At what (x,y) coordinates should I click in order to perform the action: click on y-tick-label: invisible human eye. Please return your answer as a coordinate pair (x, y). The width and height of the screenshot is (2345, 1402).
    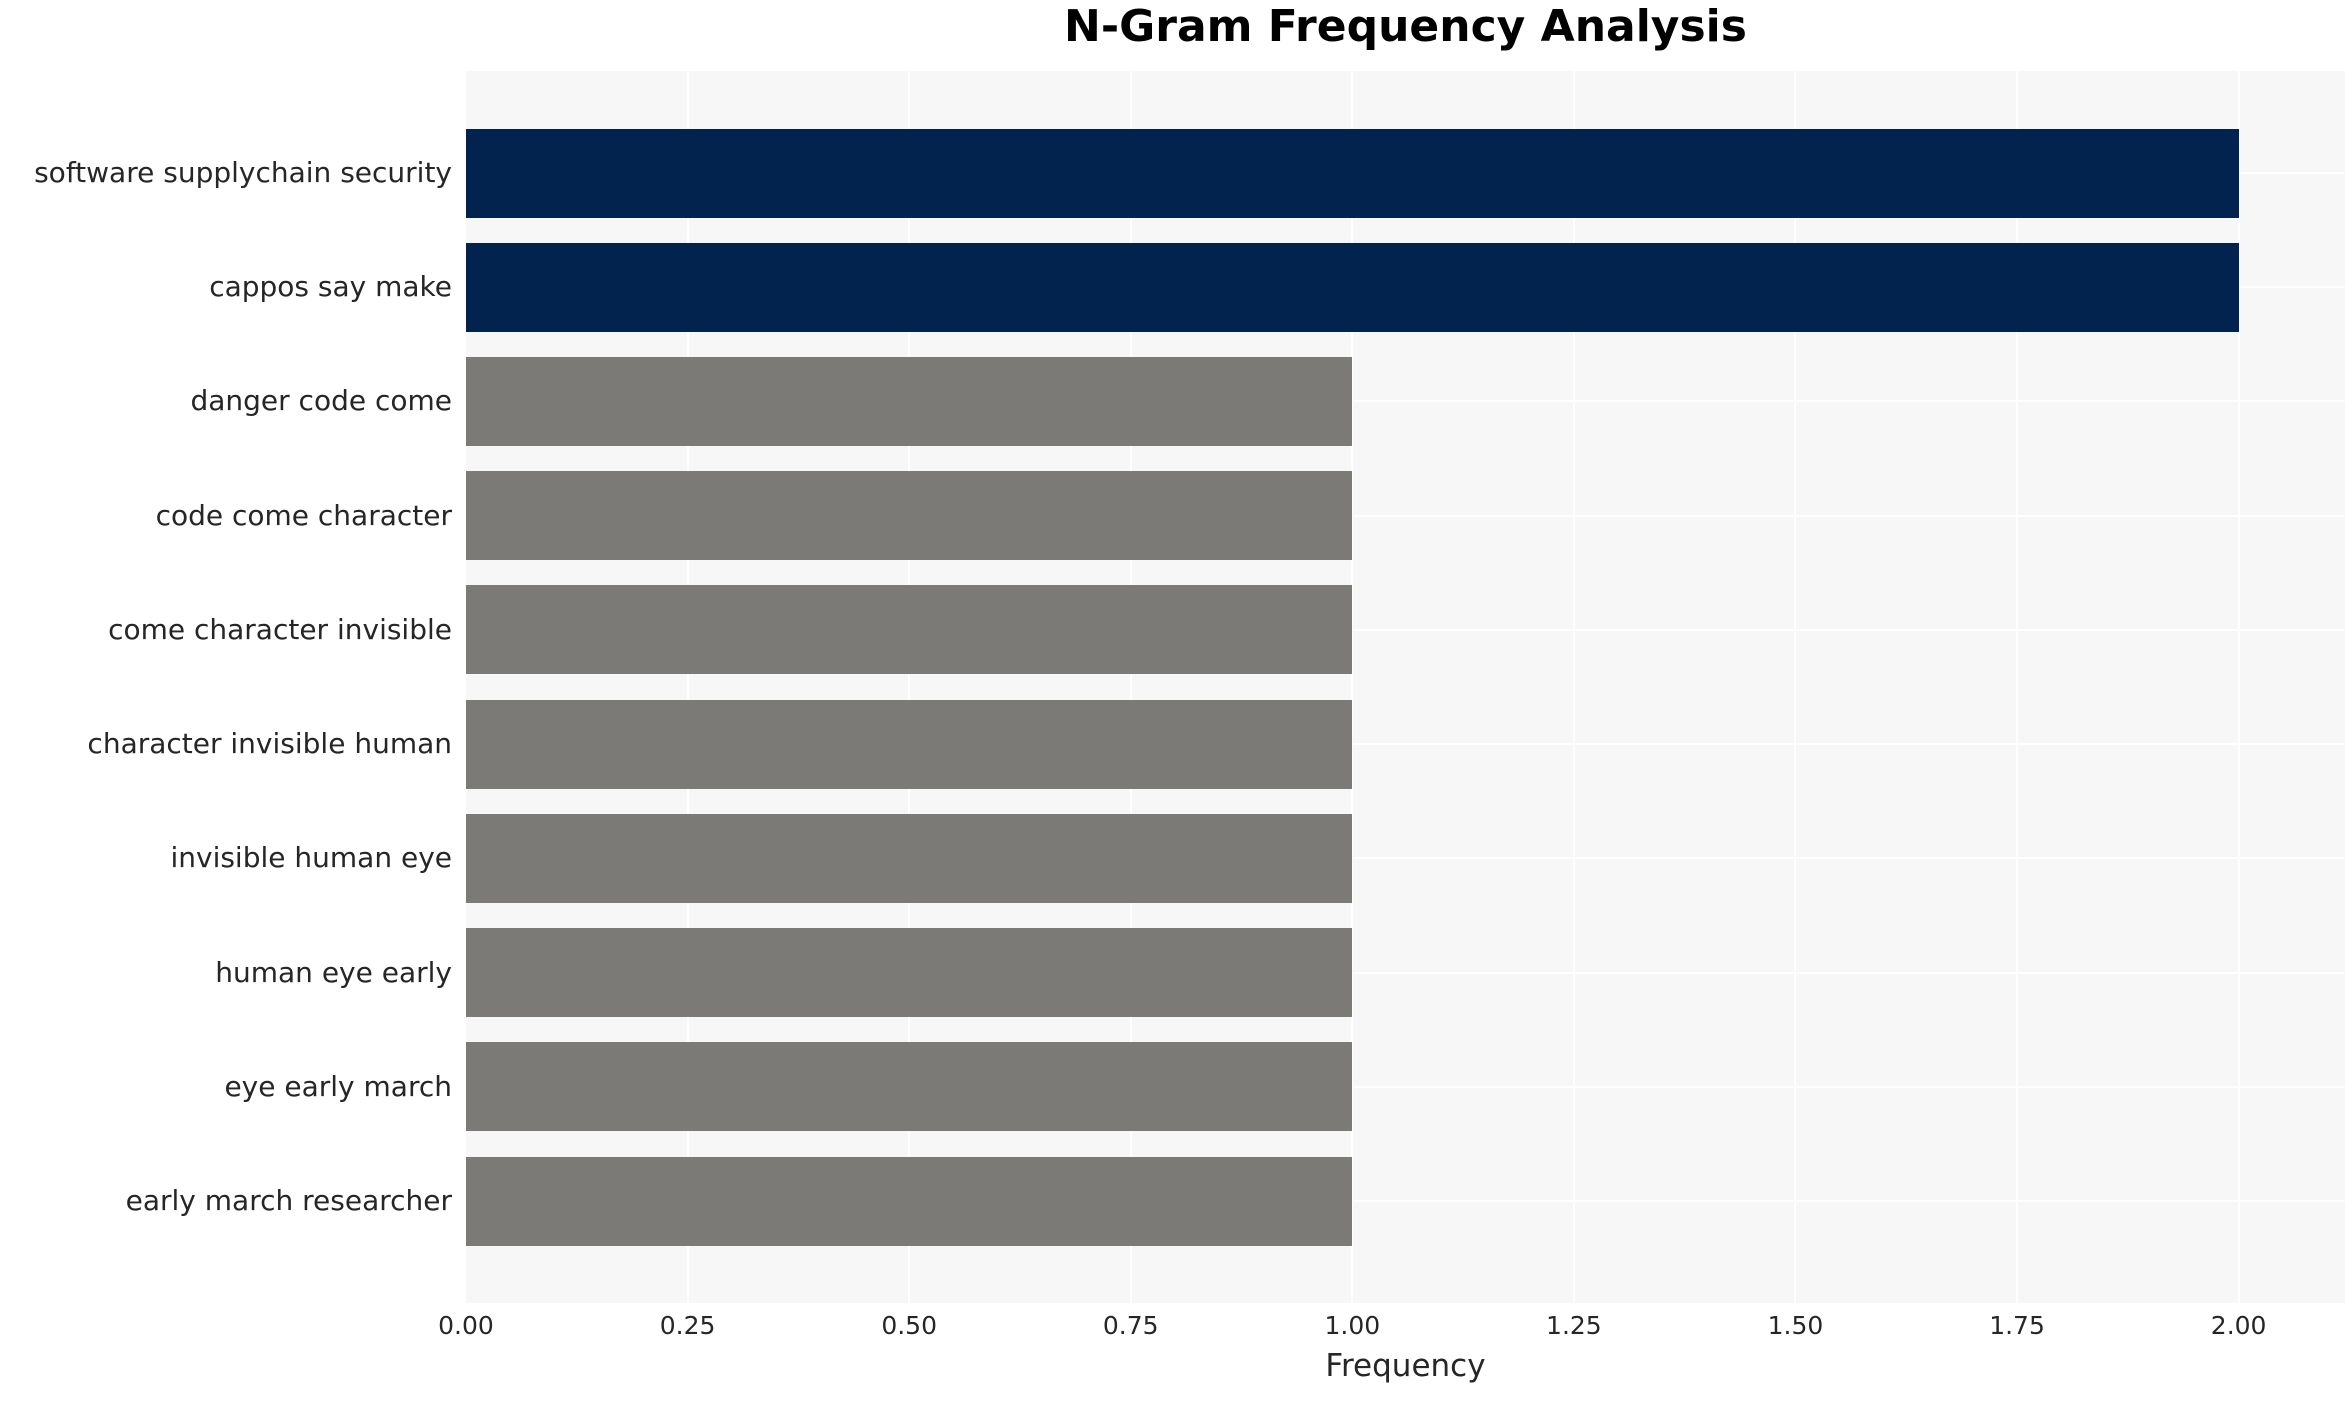
    Looking at the image, I should click on (311, 858).